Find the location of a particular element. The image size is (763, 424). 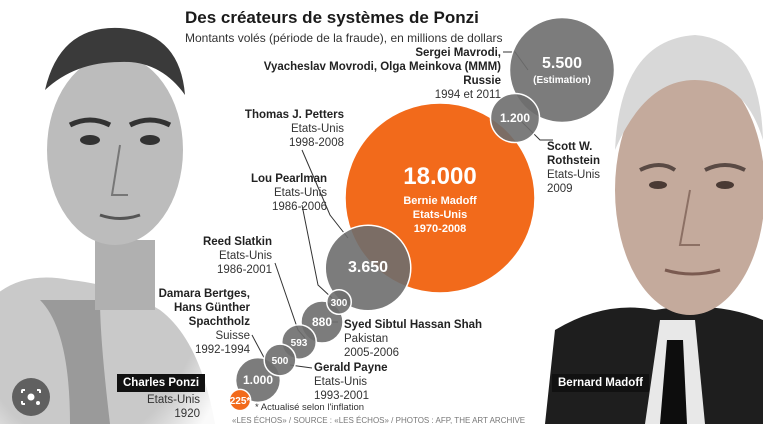

bubble-value-label: 1.000 is located at coordinates (258, 380).